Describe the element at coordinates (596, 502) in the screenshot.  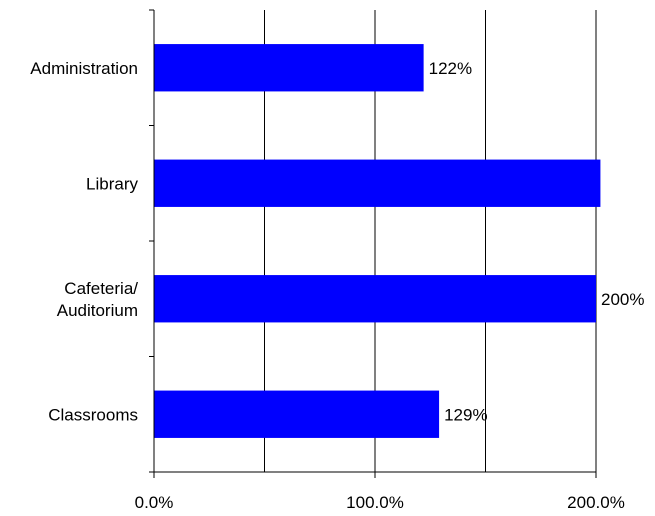
I see `x-tick-label: 200.0%` at that location.